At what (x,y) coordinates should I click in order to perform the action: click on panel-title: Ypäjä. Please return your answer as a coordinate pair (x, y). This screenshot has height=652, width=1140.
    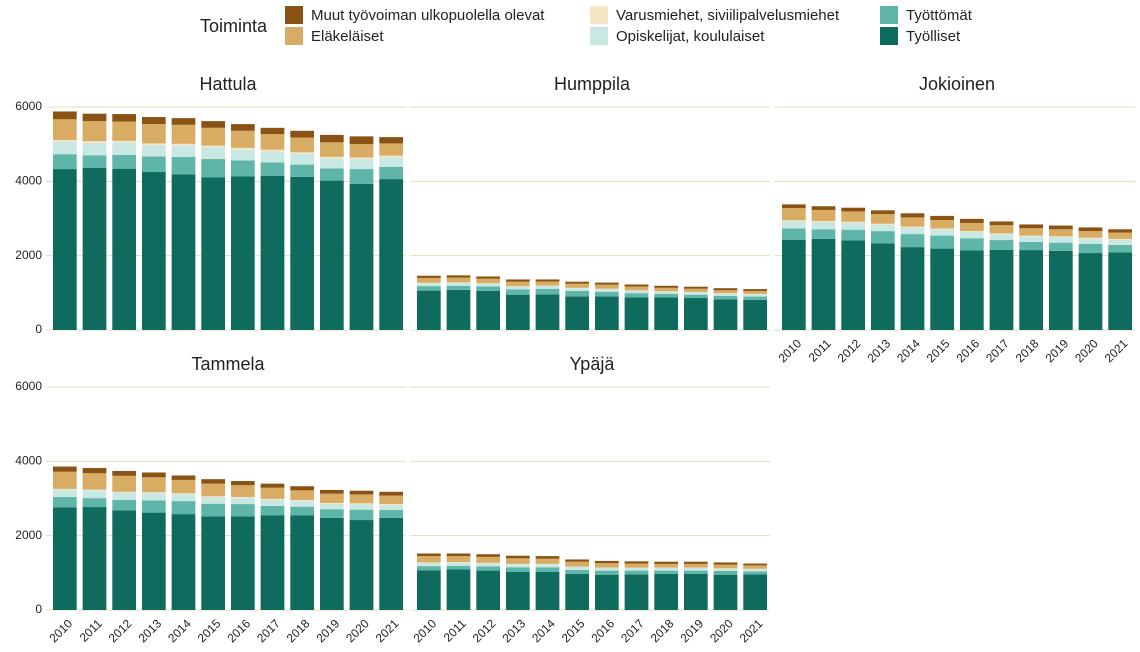
    Looking at the image, I should click on (593, 364).